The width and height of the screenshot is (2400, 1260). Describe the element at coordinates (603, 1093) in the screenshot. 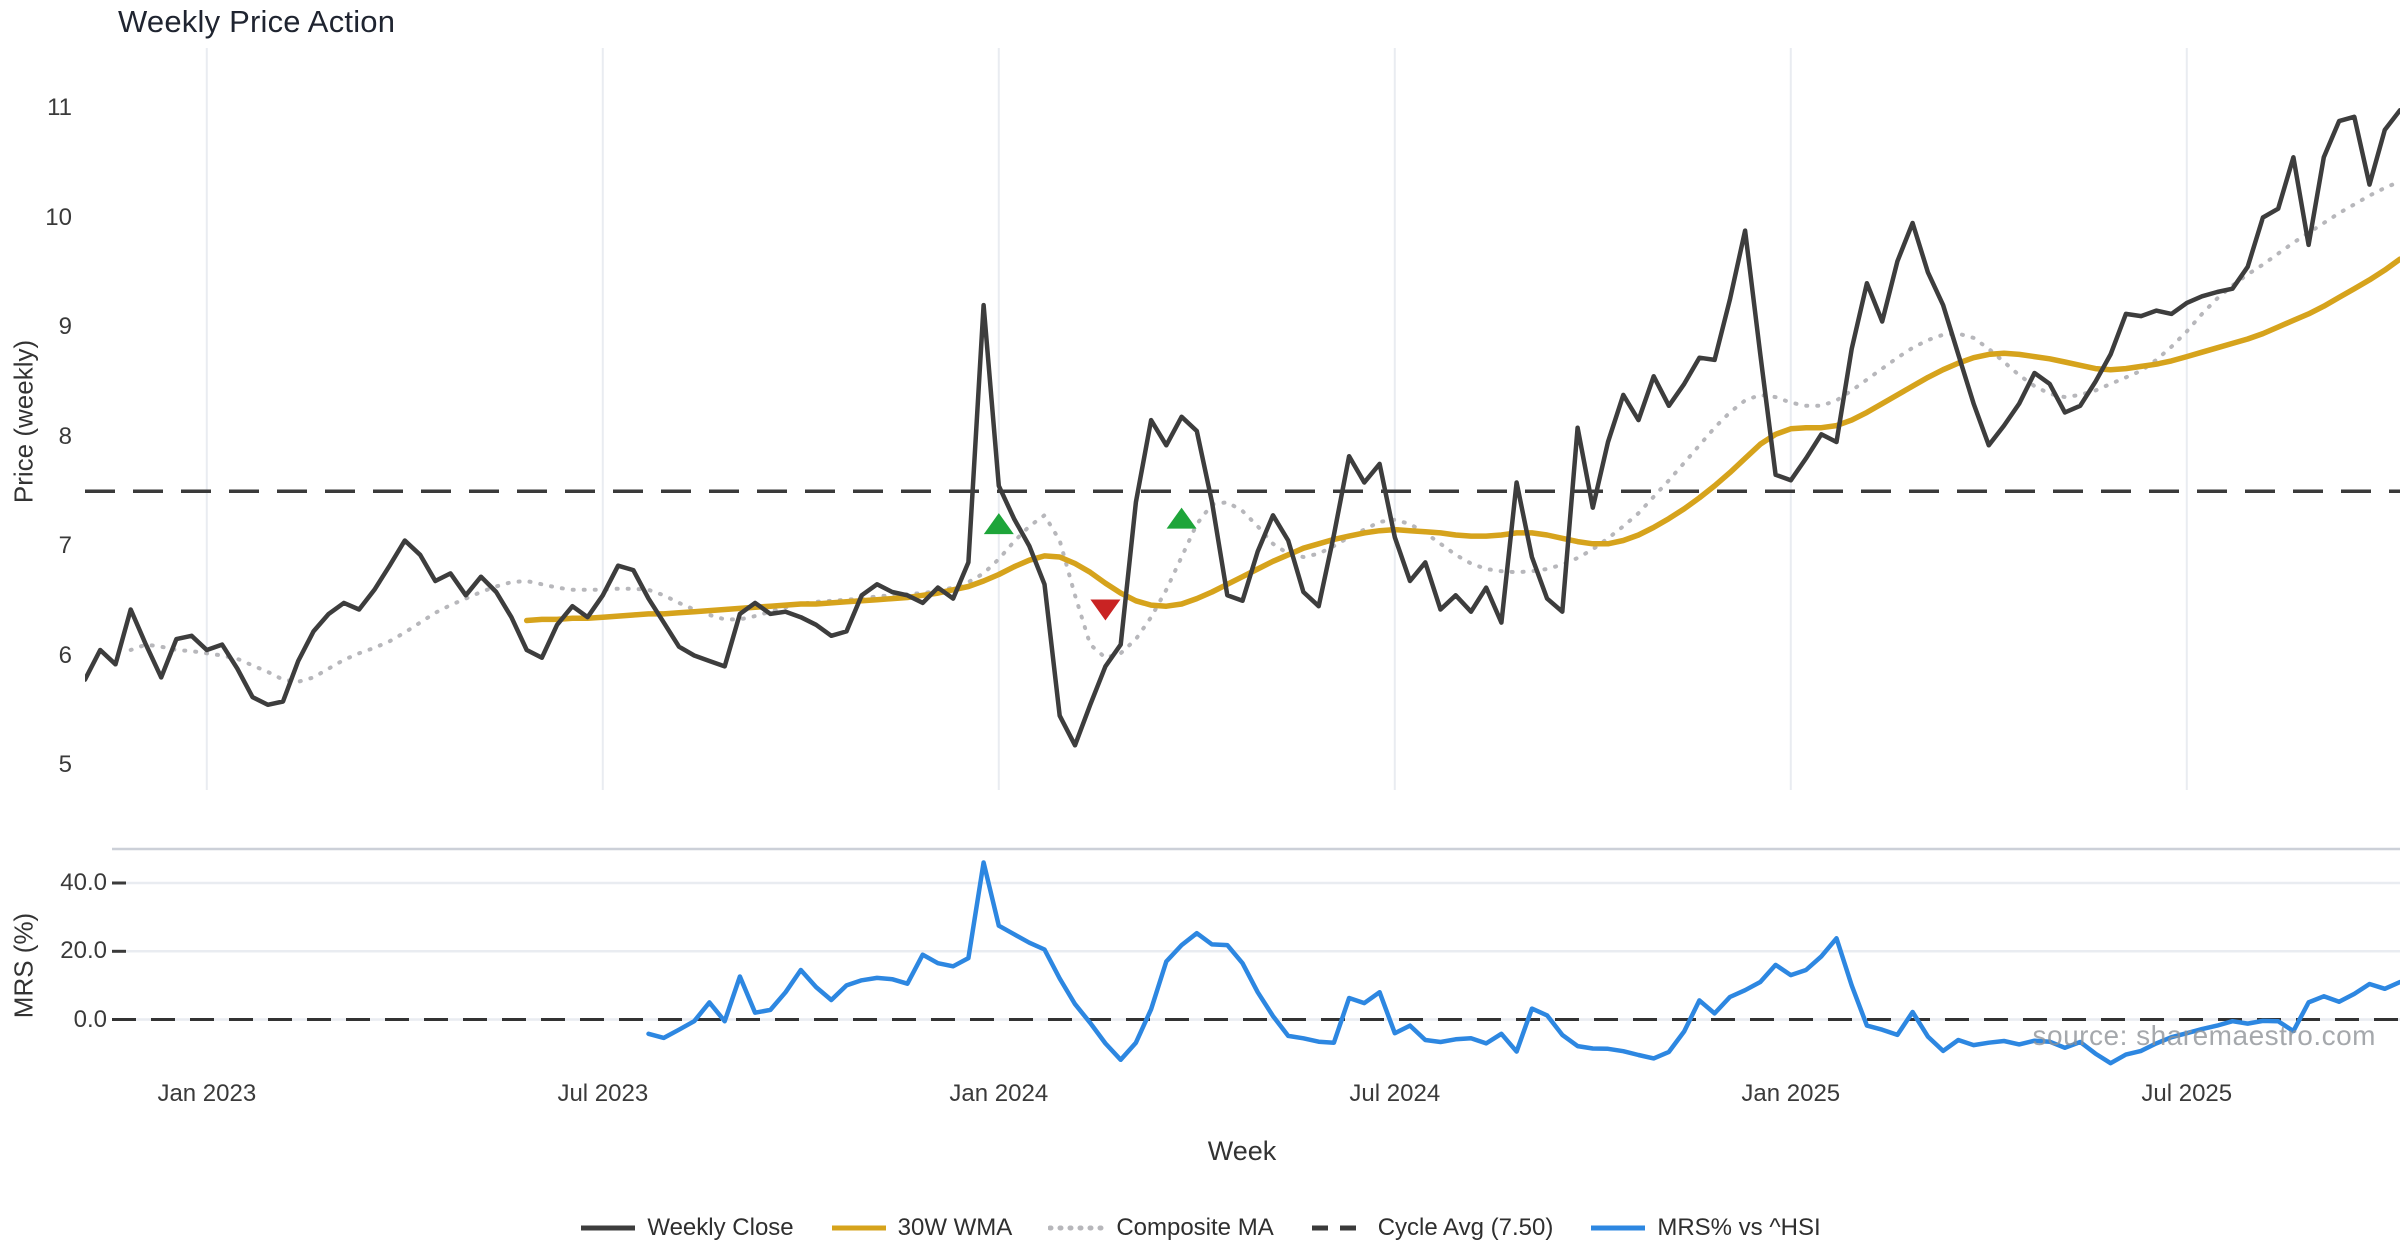

I see `x-tick-label: Jul 2023` at that location.